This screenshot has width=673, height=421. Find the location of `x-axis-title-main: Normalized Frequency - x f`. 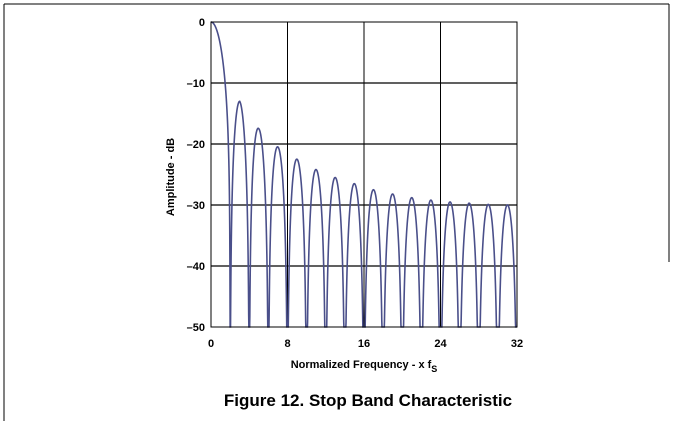

x-axis-title-main: Normalized Frequency - x f is located at coordinates (361, 365).